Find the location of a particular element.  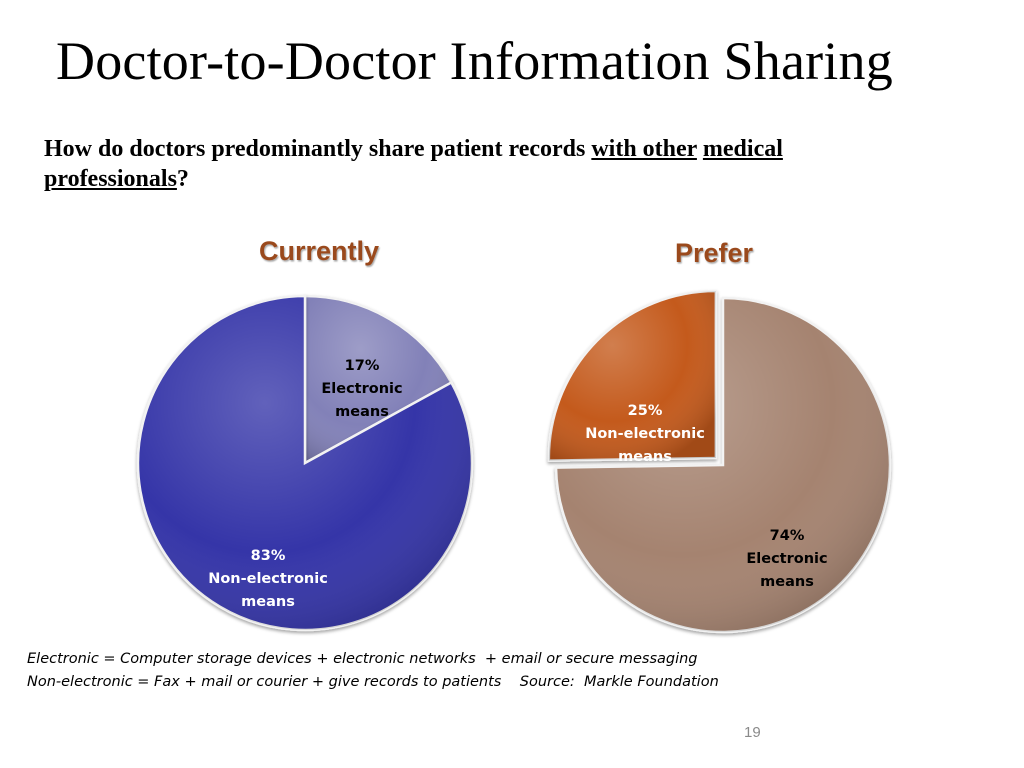

question-underlined-part-1: with other is located at coordinates (644, 149).